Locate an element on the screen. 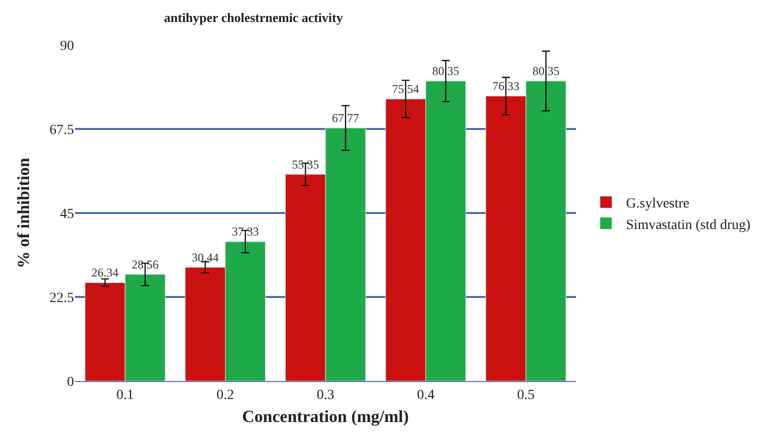 Image resolution: width=768 pixels, height=436 pixels. x-tick-label: 0.5 is located at coordinates (526, 395).